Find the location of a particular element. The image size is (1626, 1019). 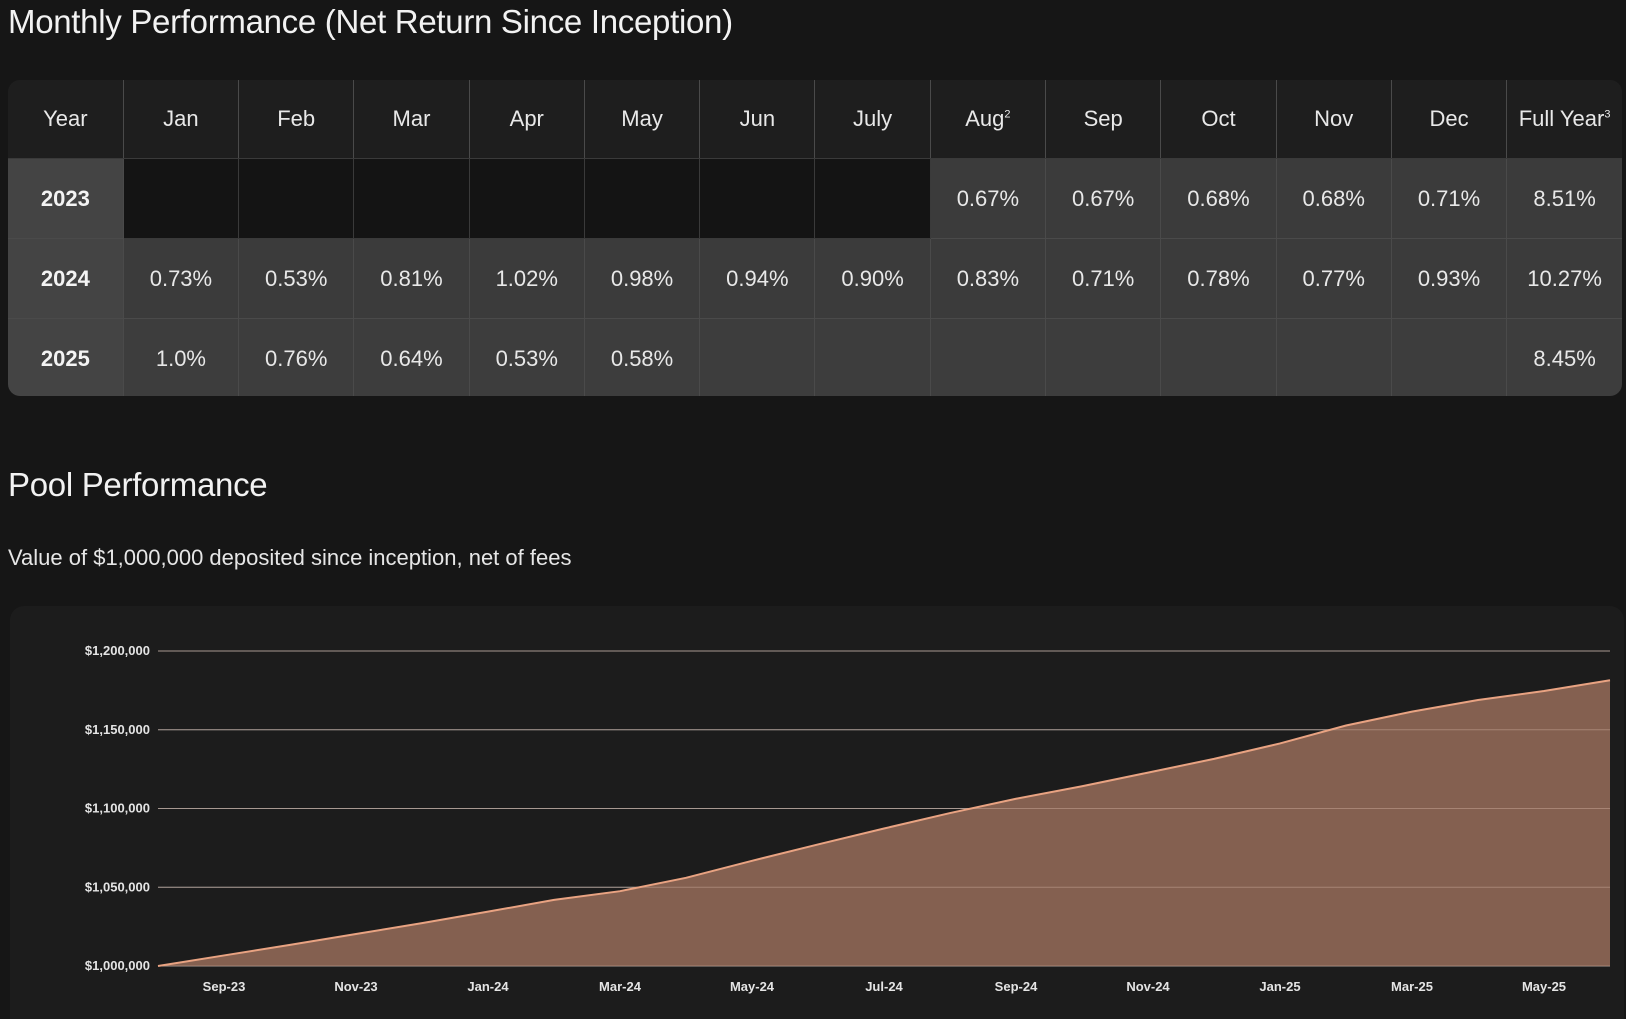

column-header: Oct is located at coordinates (1218, 119).